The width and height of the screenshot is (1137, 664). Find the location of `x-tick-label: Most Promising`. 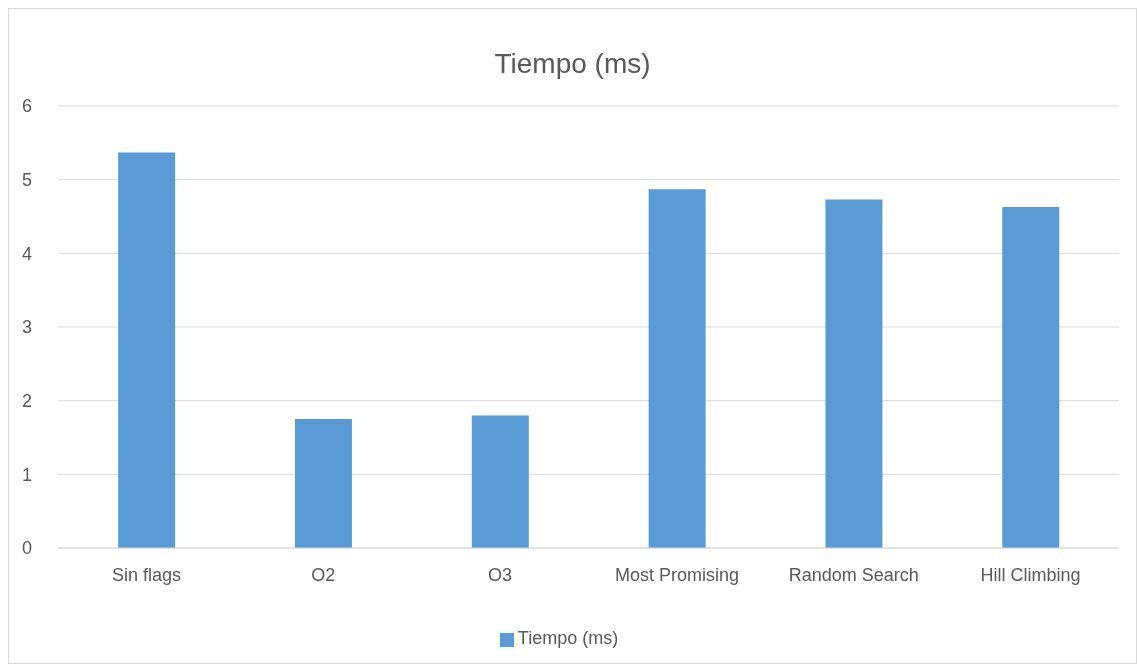

x-tick-label: Most Promising is located at coordinates (676, 574).